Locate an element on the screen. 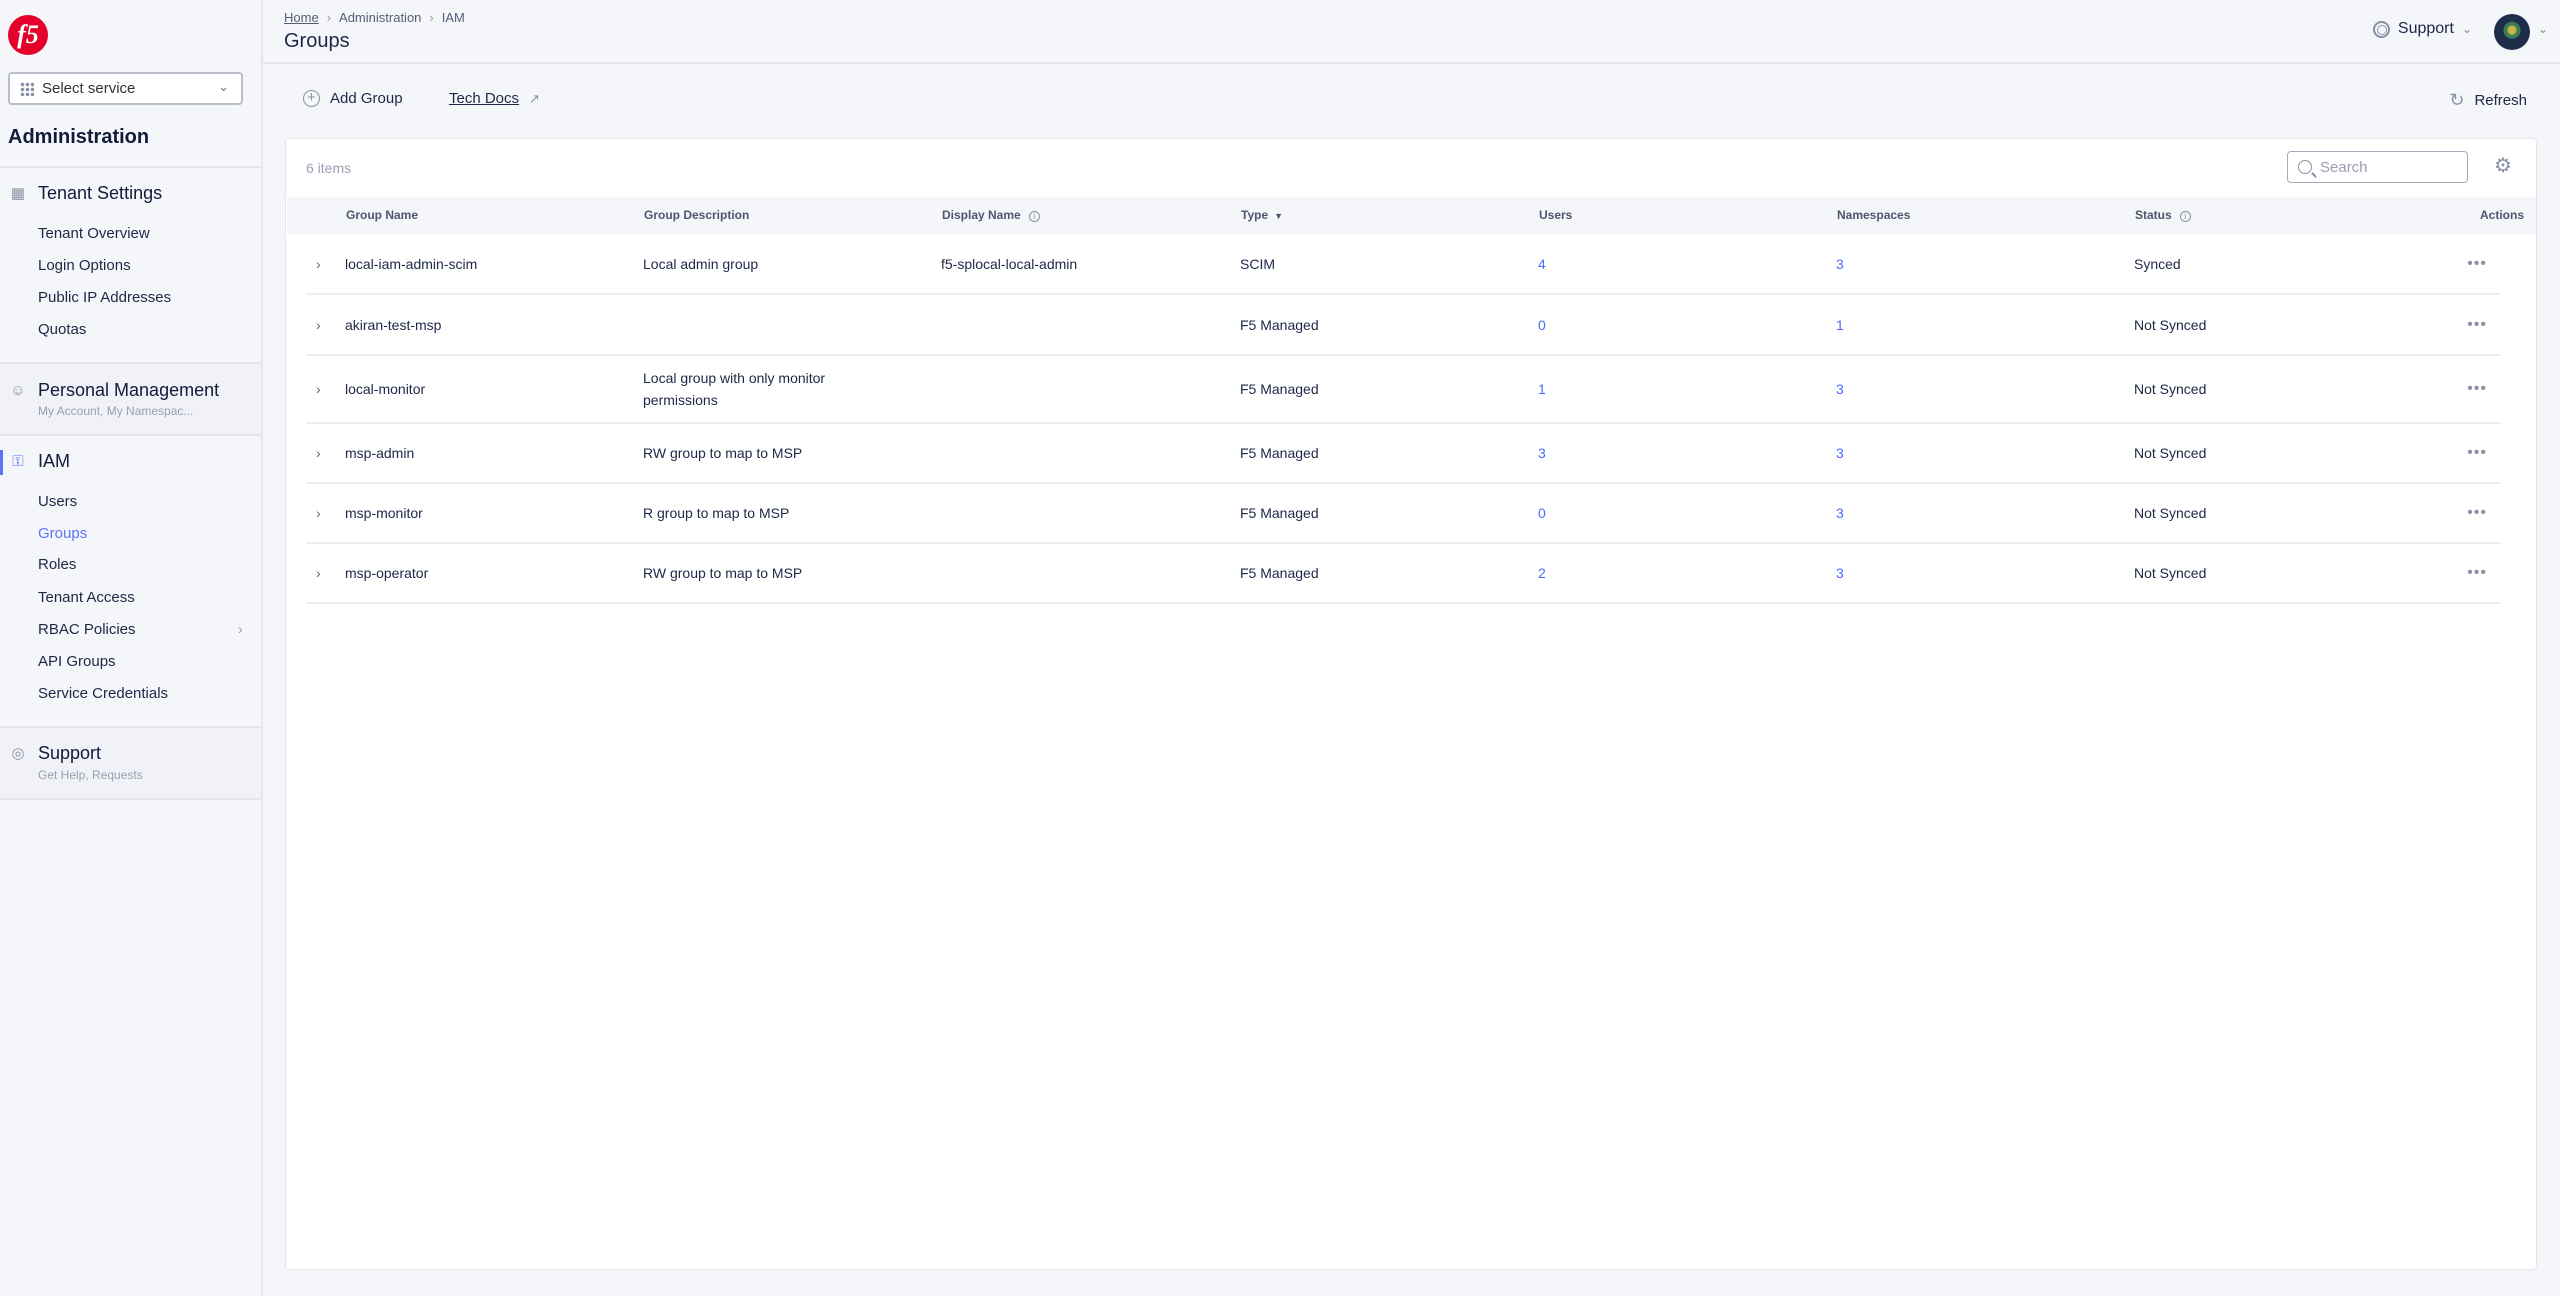  support-menu-button: Support ⌄ is located at coordinates (2422, 29).